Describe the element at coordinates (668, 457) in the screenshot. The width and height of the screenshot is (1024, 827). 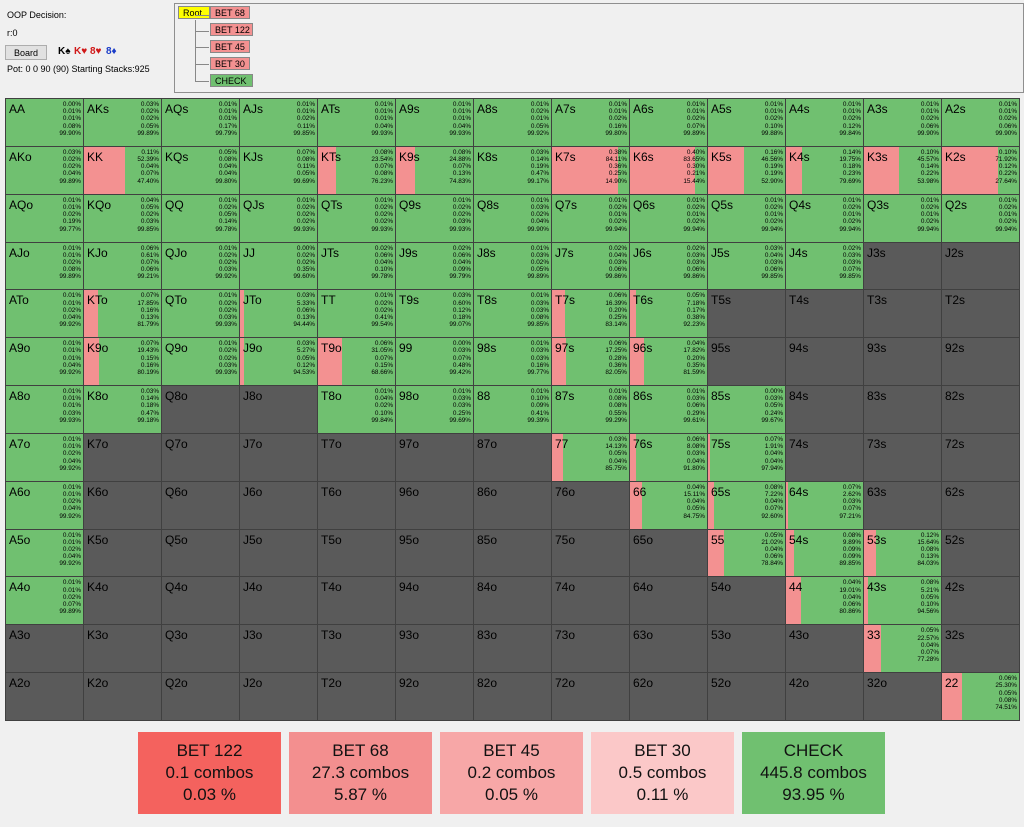
I see `hand-cell: 76s 0.06% 8.08% 0.03% 0.04% 91.80%` at that location.